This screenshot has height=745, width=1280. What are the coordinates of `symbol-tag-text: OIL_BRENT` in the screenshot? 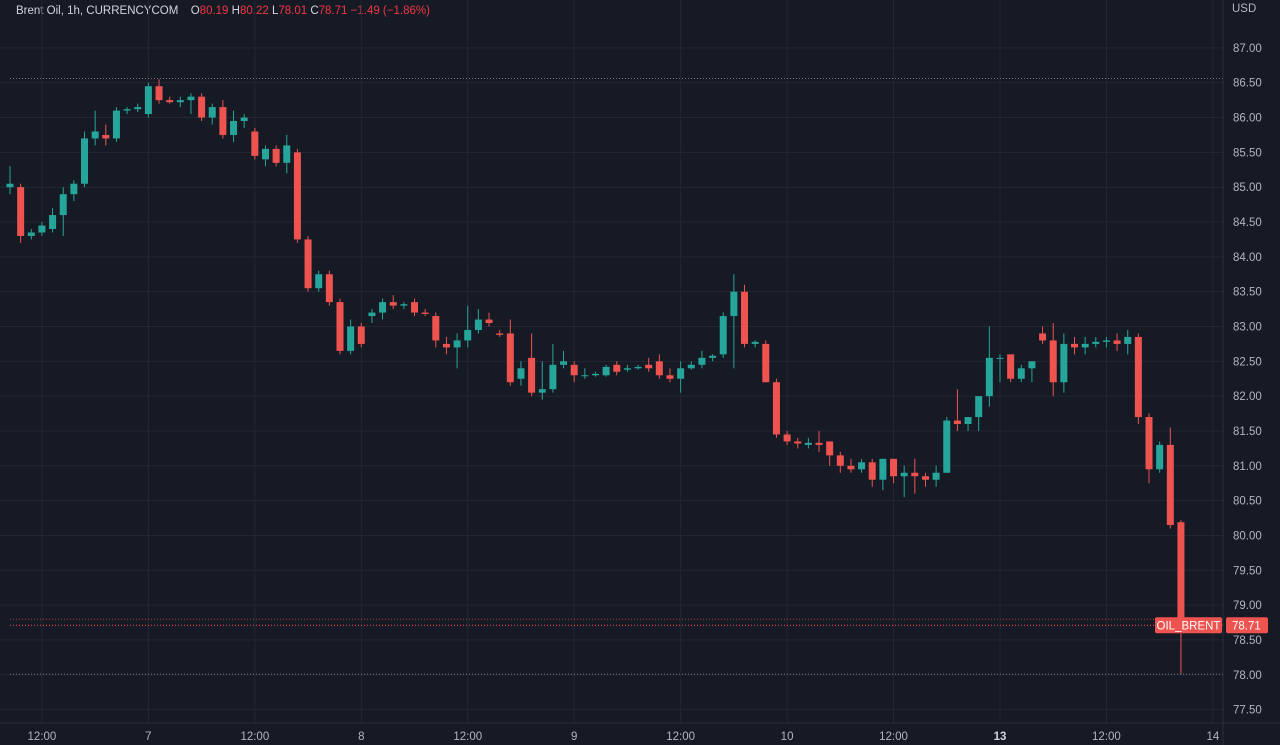 It's located at (1189, 626).